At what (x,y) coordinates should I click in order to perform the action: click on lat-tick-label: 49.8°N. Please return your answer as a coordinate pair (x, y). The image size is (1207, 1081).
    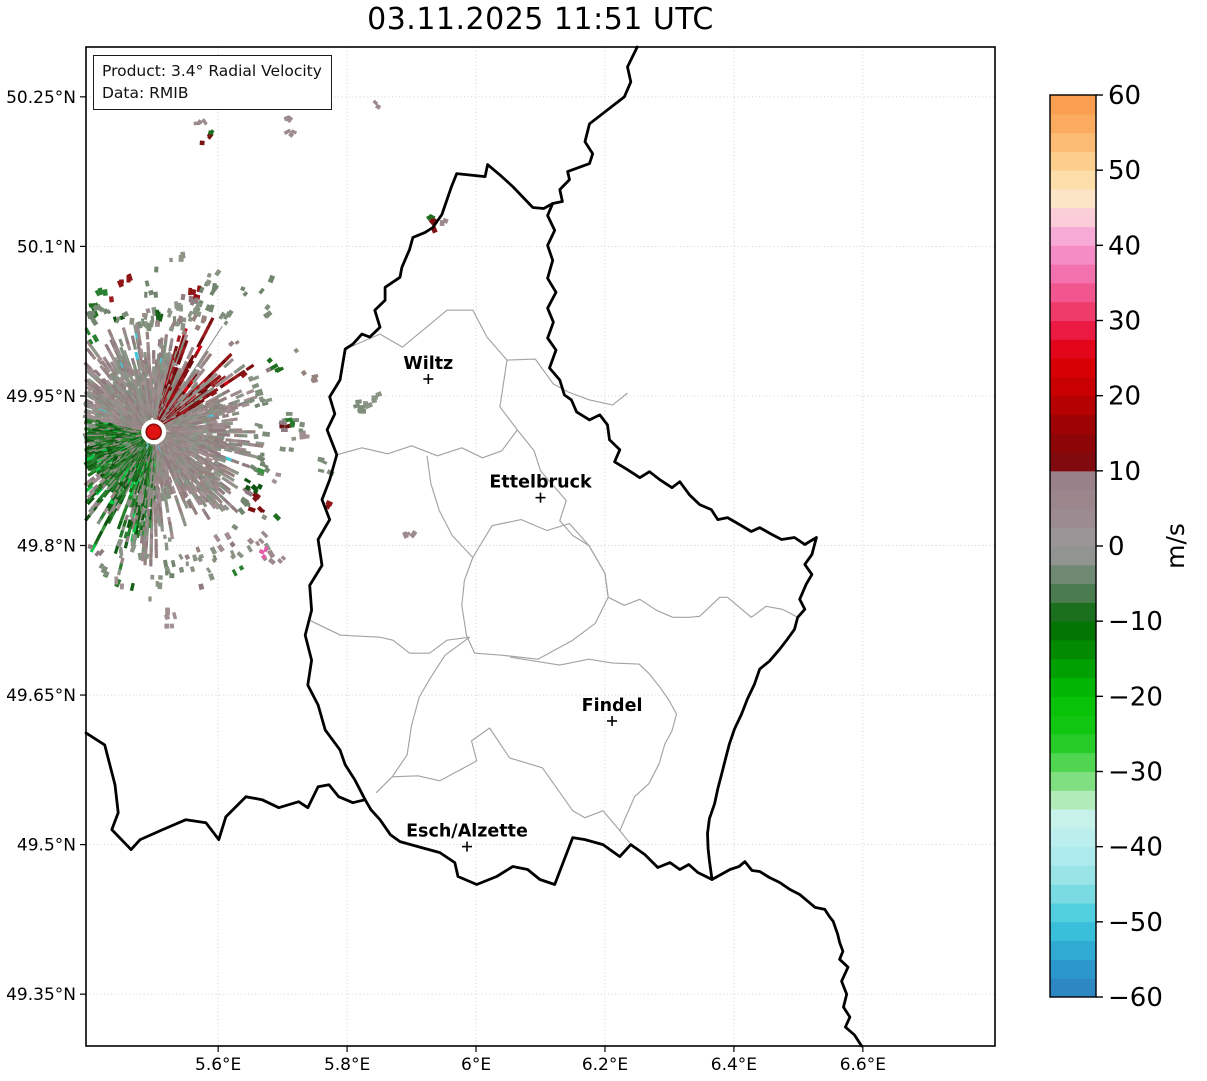
    Looking at the image, I should click on (46, 547).